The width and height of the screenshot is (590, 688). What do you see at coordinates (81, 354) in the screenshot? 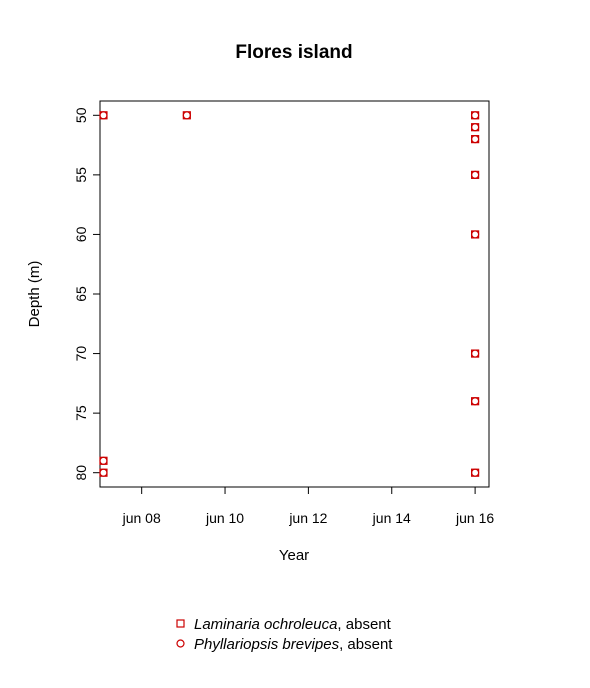
I see `y-tick-label: 70` at bounding box center [81, 354].